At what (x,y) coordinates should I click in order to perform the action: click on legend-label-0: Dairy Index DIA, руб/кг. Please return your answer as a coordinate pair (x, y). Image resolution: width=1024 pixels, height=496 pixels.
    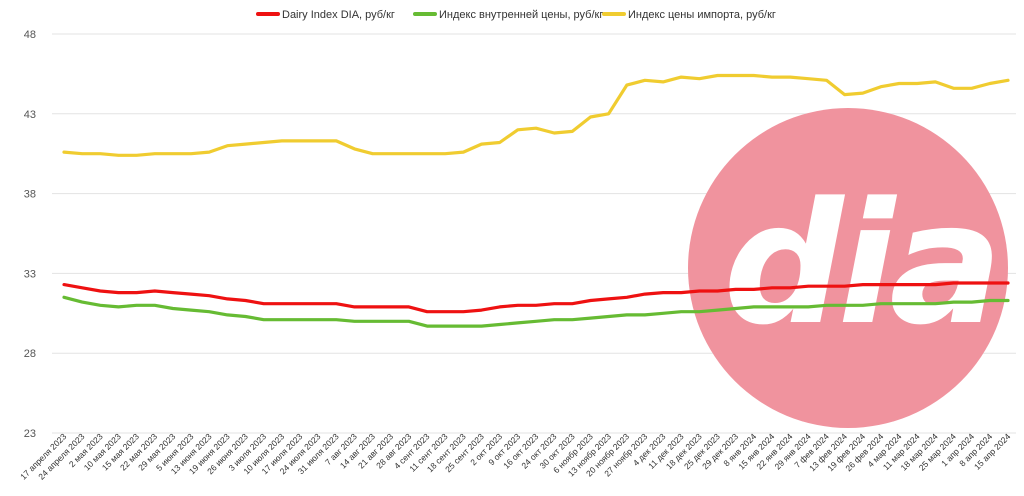
    Looking at the image, I should click on (338, 15).